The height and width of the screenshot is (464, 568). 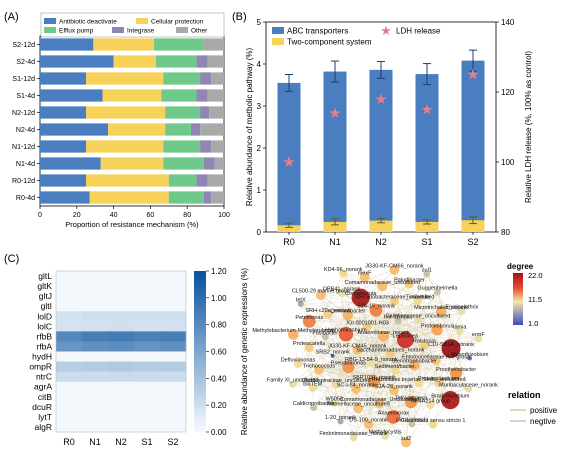 What do you see at coordinates (450, 397) in the screenshot?
I see `network-node-label: Bradyrhizobium` at bounding box center [450, 397].